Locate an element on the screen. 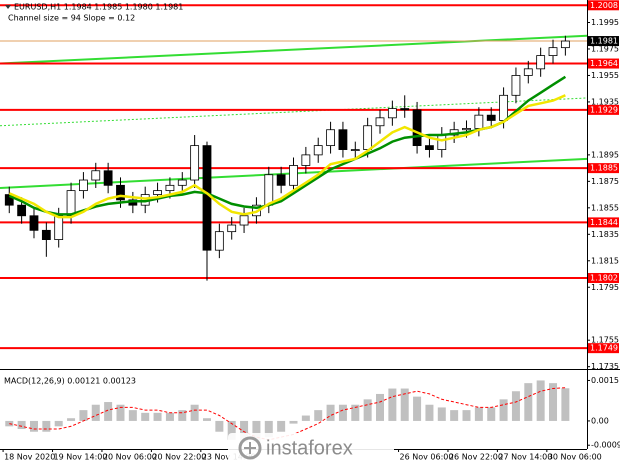 The height and width of the screenshot is (465, 620). x-tick-label: 20 Nov 06:00 is located at coordinates (130, 457).